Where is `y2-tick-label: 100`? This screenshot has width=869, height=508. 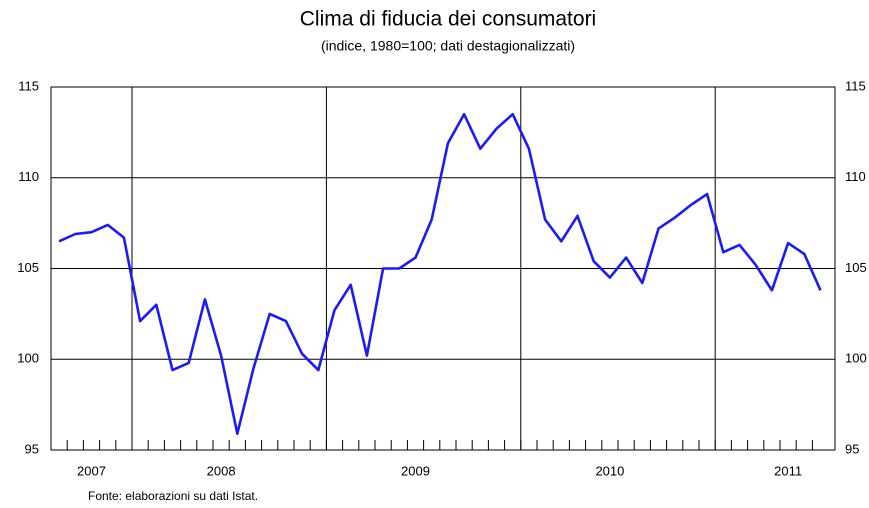
y2-tick-label: 100 is located at coordinates (856, 358).